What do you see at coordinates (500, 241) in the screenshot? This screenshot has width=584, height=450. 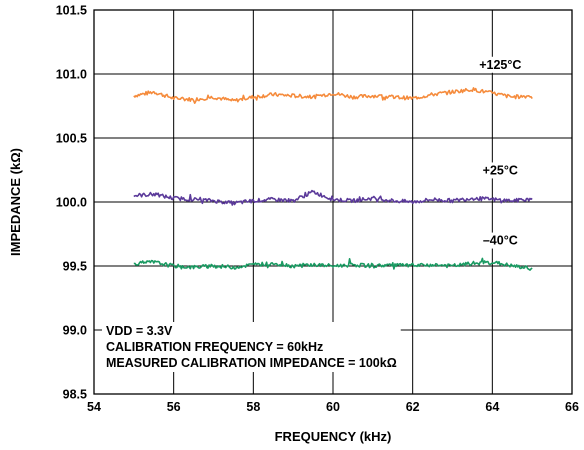 I see `series-label: –40°C` at bounding box center [500, 241].